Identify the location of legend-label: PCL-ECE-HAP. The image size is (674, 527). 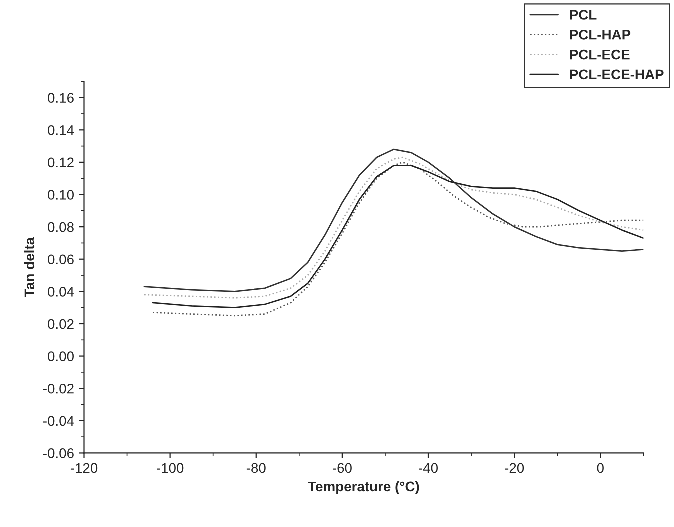
(617, 75).